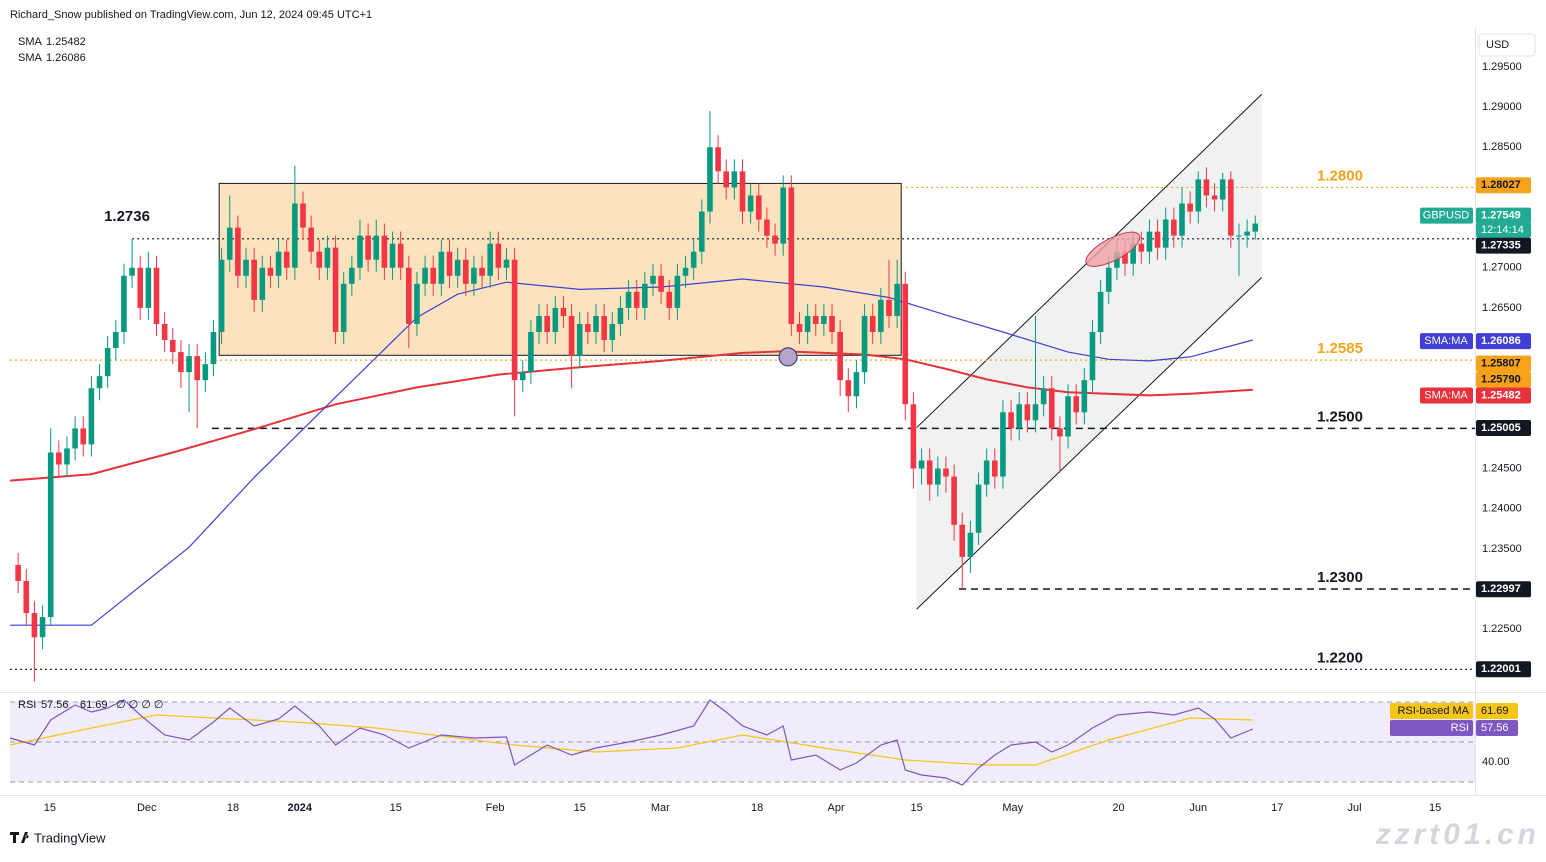  I want to click on currency: USD, so click(1497, 45).